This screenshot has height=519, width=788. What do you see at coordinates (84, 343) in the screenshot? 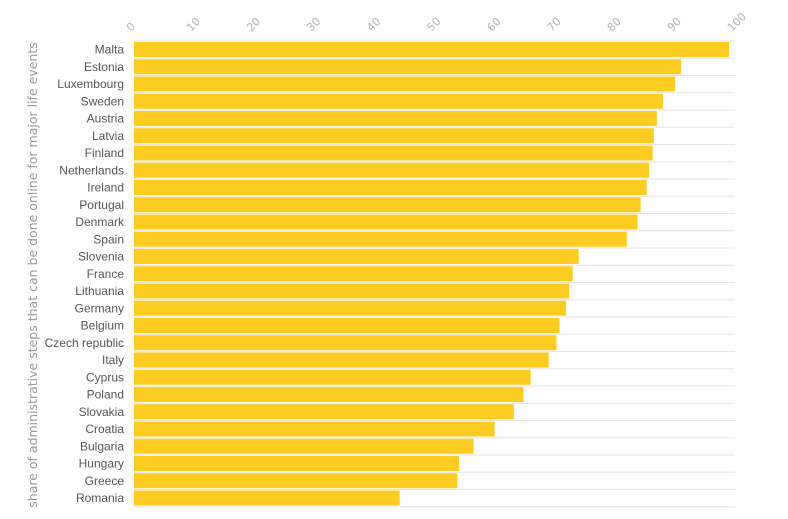
I see `category-label: Czech republic` at bounding box center [84, 343].